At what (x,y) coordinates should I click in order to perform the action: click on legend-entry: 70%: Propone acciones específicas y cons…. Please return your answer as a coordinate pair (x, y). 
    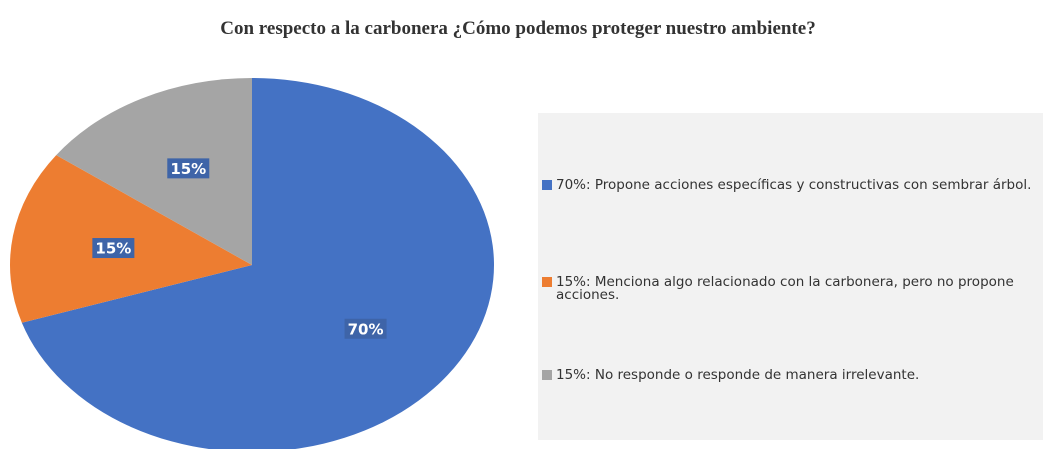
    Looking at the image, I should click on (787, 185).